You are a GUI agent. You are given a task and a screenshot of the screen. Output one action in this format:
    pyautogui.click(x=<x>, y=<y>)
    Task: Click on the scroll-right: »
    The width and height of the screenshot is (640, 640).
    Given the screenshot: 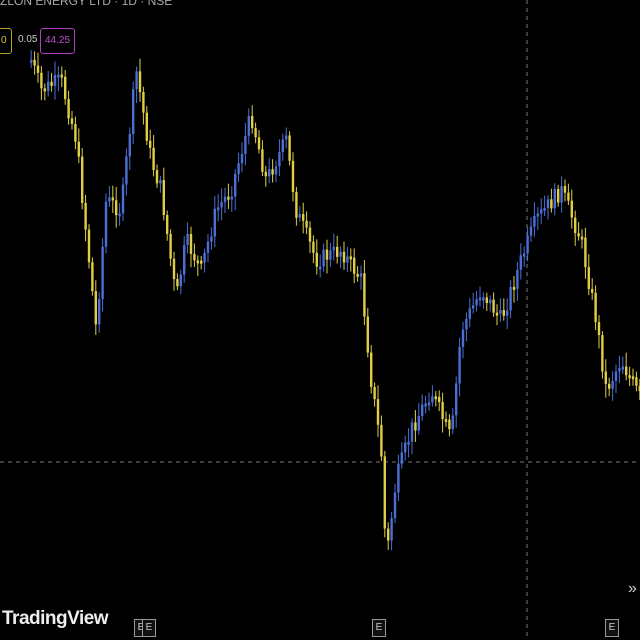 What is the action you would take?
    pyautogui.click(x=632, y=588)
    